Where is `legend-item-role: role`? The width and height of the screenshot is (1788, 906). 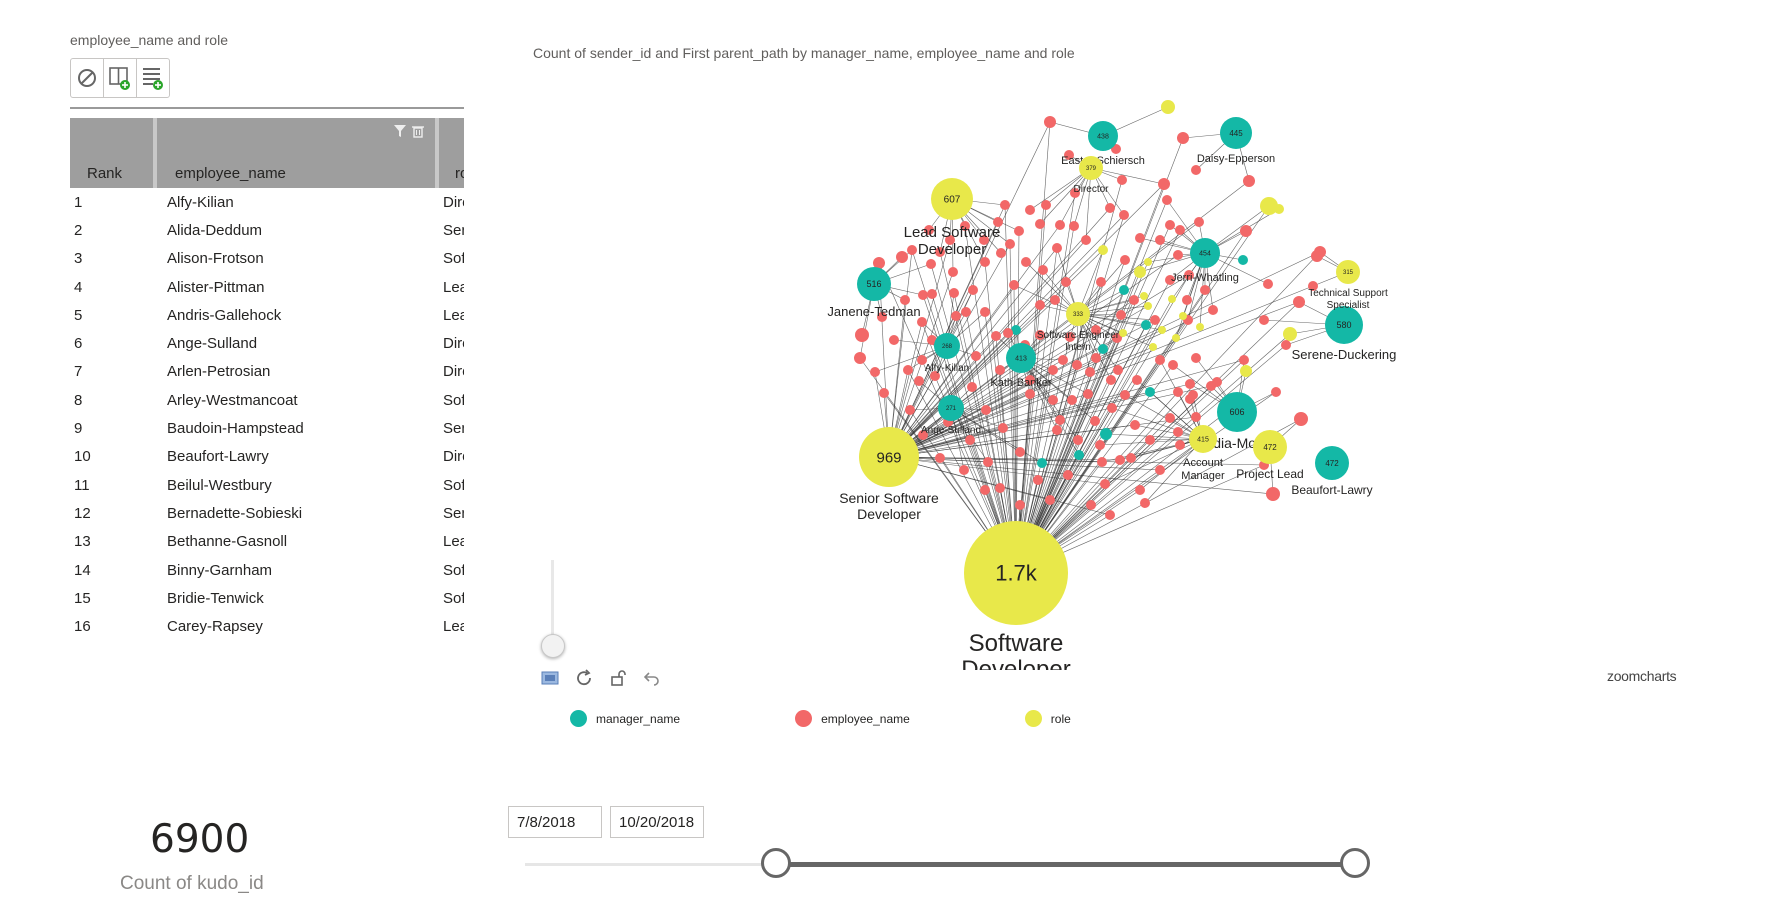 legend-item-role: role is located at coordinates (1047, 718).